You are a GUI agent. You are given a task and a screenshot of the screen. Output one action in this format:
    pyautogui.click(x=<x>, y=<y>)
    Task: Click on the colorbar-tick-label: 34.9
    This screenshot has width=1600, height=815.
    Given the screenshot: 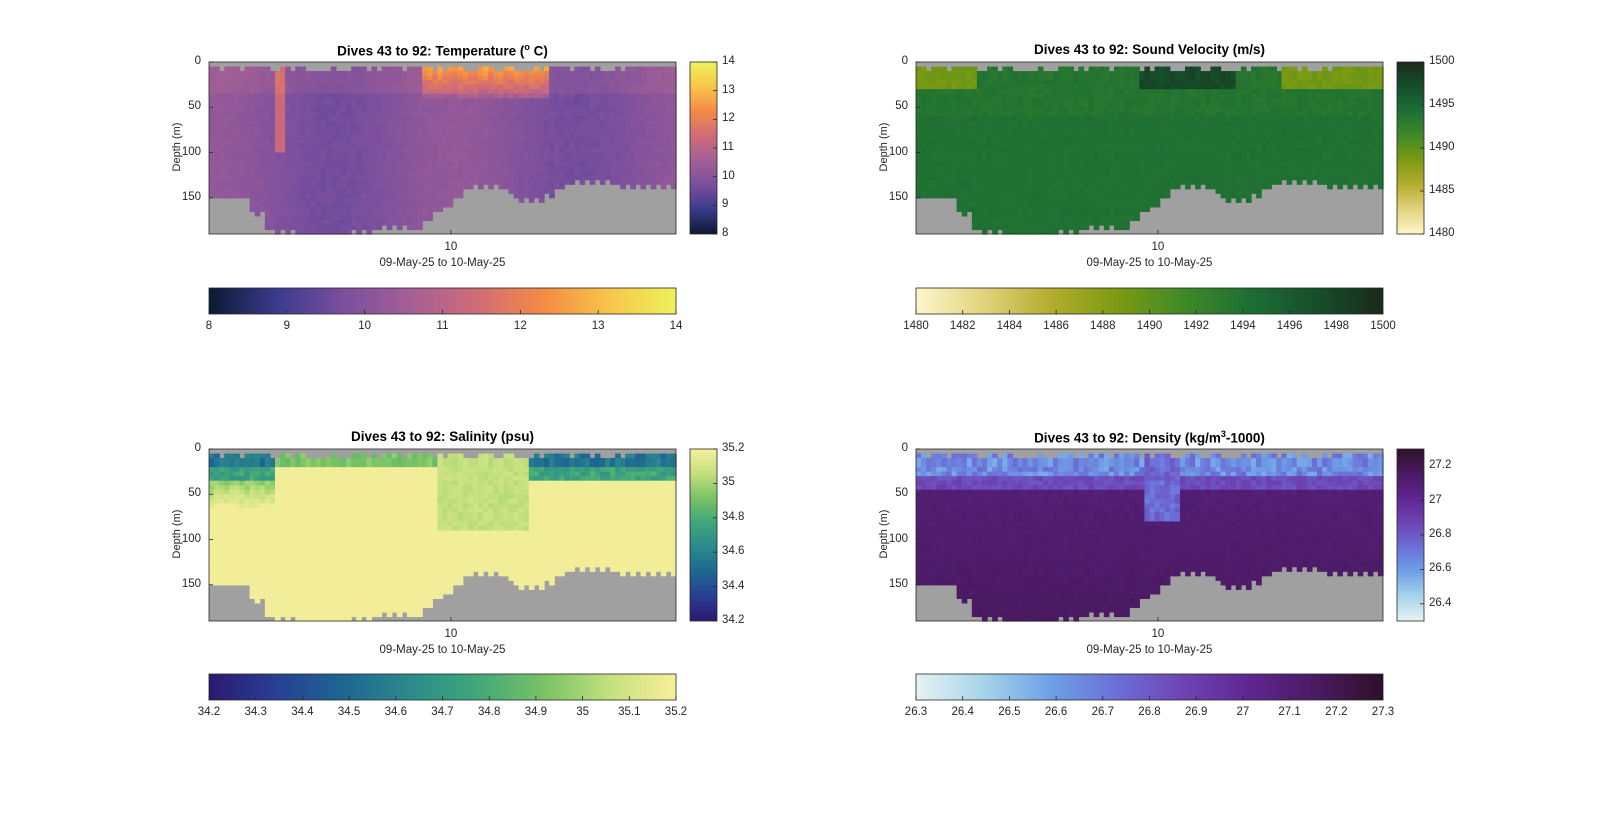 What is the action you would take?
    pyautogui.click(x=536, y=712)
    